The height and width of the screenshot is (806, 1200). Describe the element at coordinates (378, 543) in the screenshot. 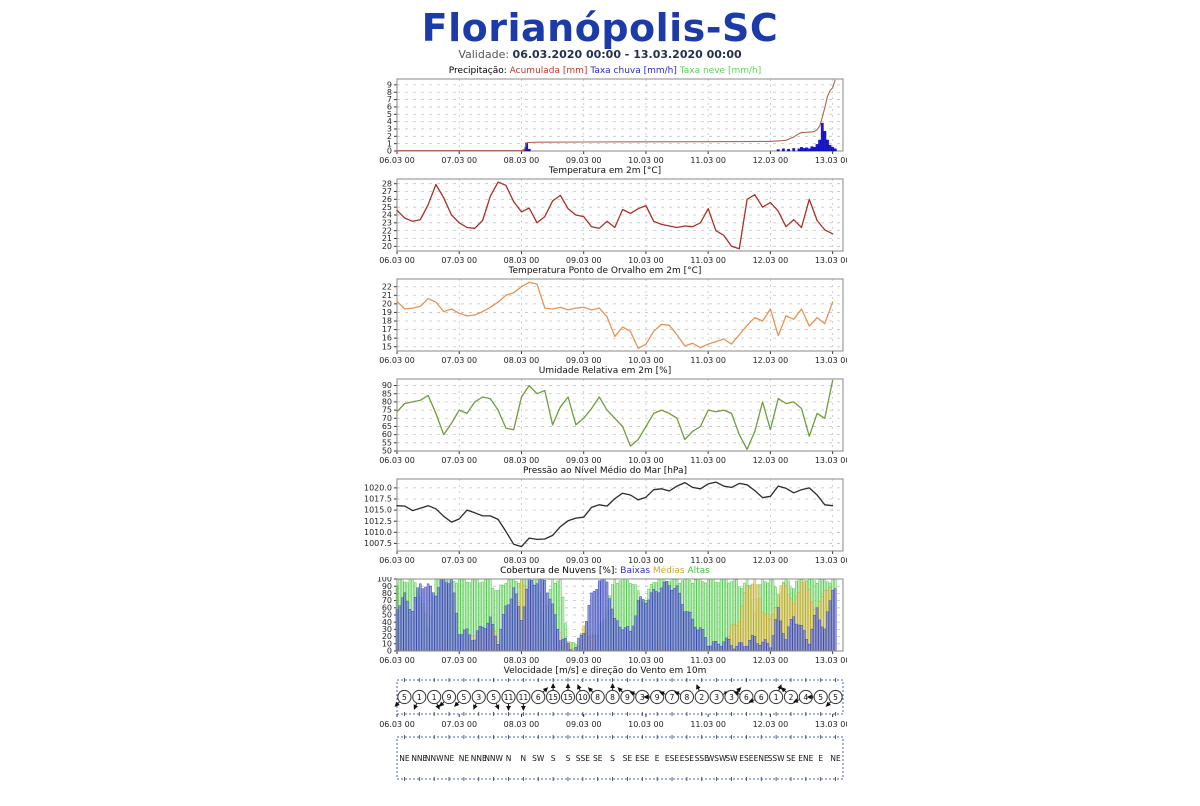

I see `svg-text: 1007.5` at that location.